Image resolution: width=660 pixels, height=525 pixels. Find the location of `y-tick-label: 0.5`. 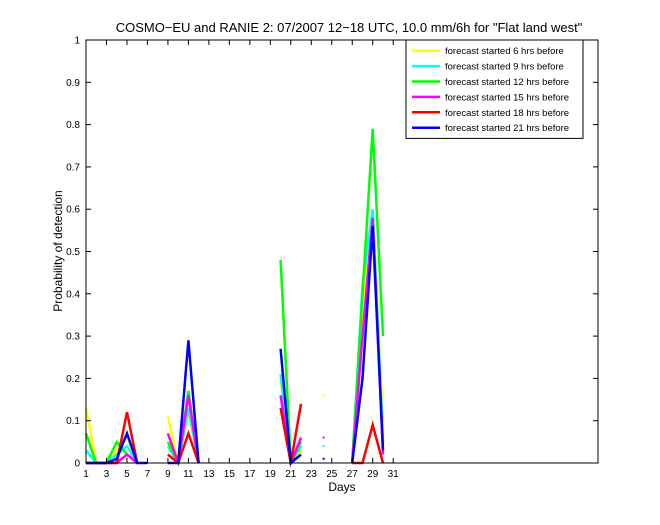

y-tick-label: 0.5 is located at coordinates (73, 252).